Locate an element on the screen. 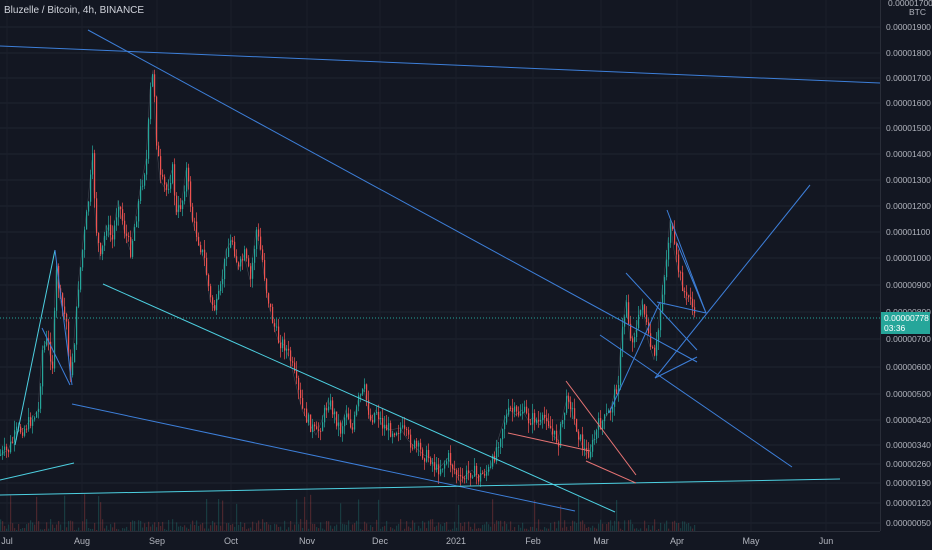 This screenshot has width=932, height=550. trendline is located at coordinates (732, 281).